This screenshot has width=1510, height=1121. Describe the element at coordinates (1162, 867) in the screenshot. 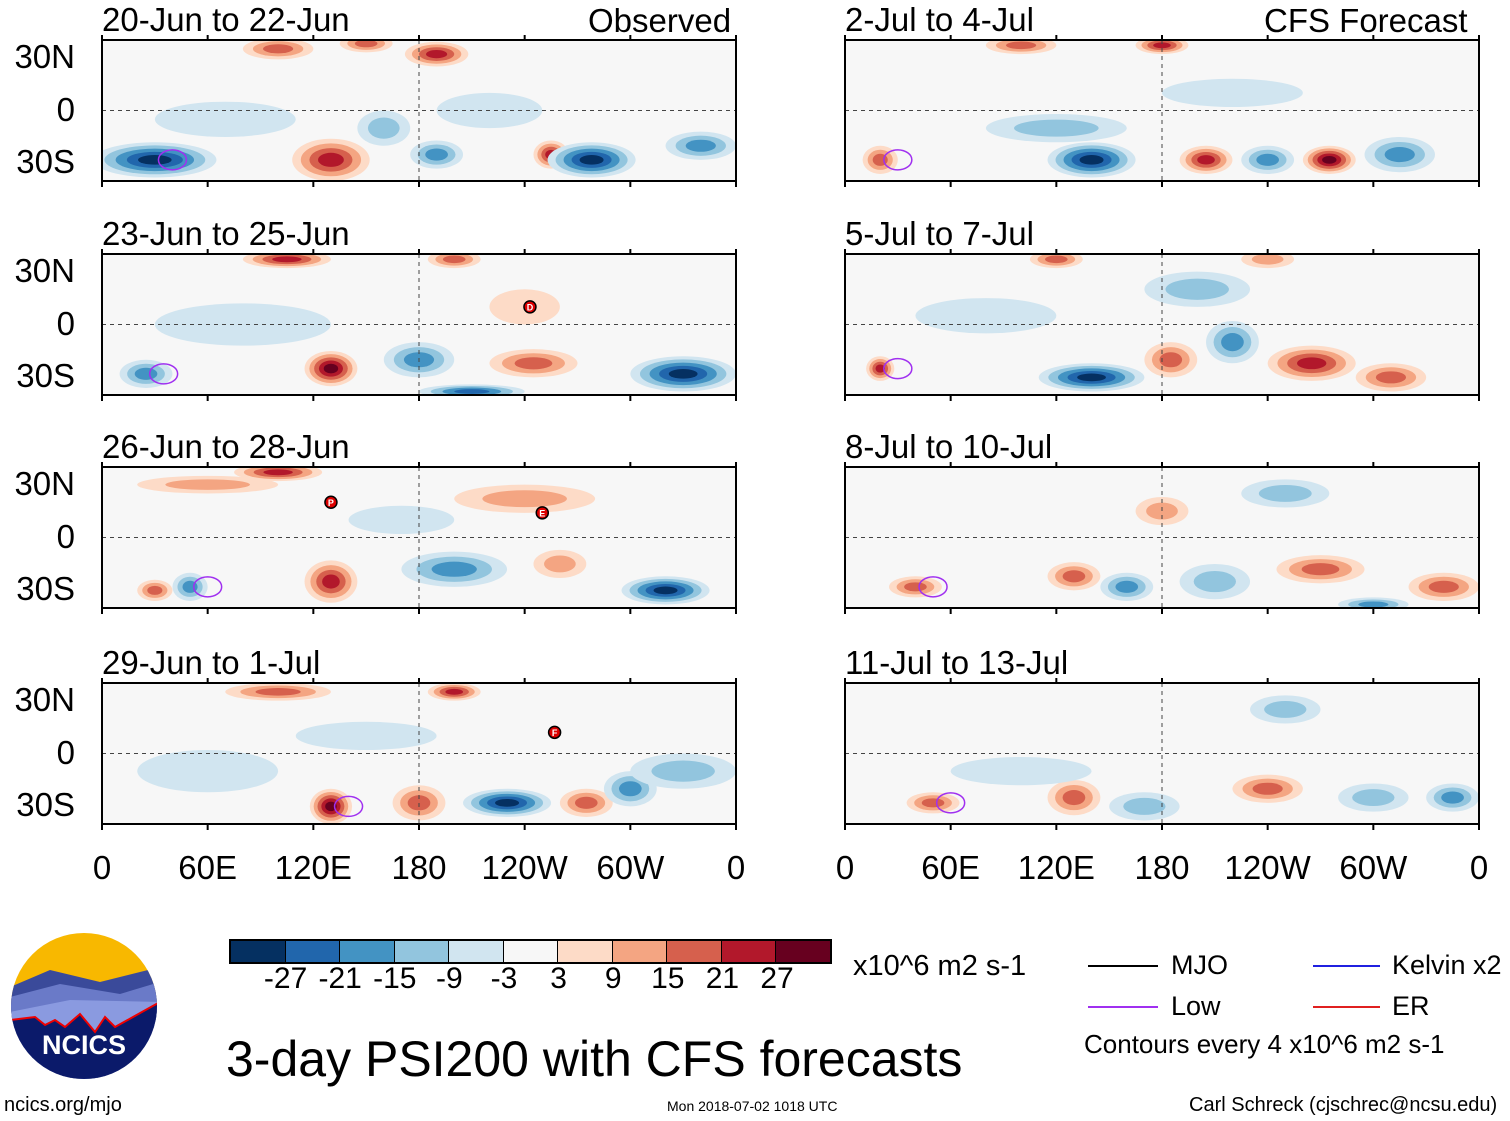

I see `lon-label: 180` at that location.